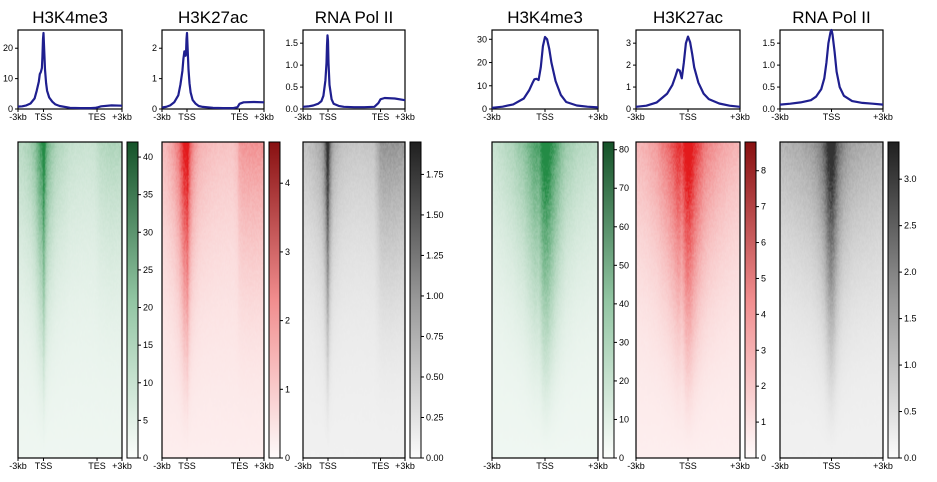 The height and width of the screenshot is (482, 937). What do you see at coordinates (148, 157) in the screenshot?
I see `colorbar-tick-label: 40` at bounding box center [148, 157].